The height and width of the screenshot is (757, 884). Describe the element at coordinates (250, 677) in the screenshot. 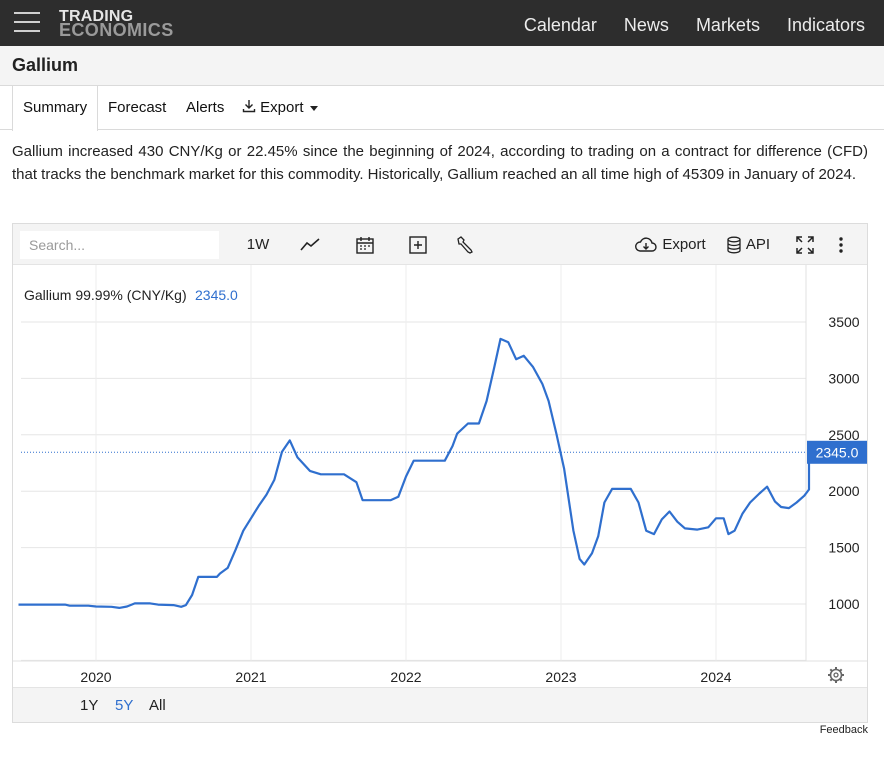

I see `x-tick-label: 2021` at that location.